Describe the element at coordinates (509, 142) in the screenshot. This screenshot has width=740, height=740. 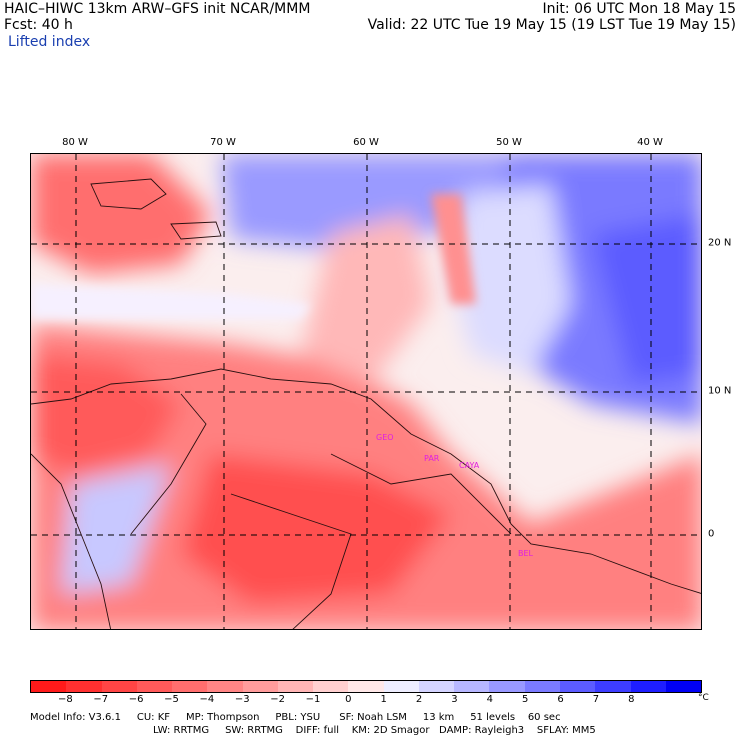
I see `lon-label-50w: 50 W` at that location.